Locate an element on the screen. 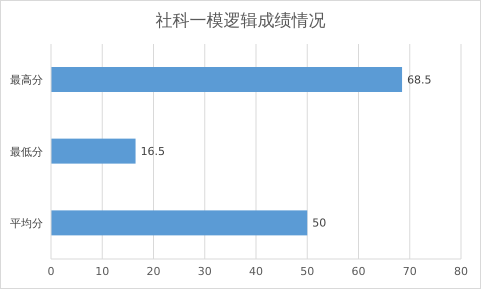 The image size is (481, 289). data-label: 68.5 is located at coordinates (419, 79).